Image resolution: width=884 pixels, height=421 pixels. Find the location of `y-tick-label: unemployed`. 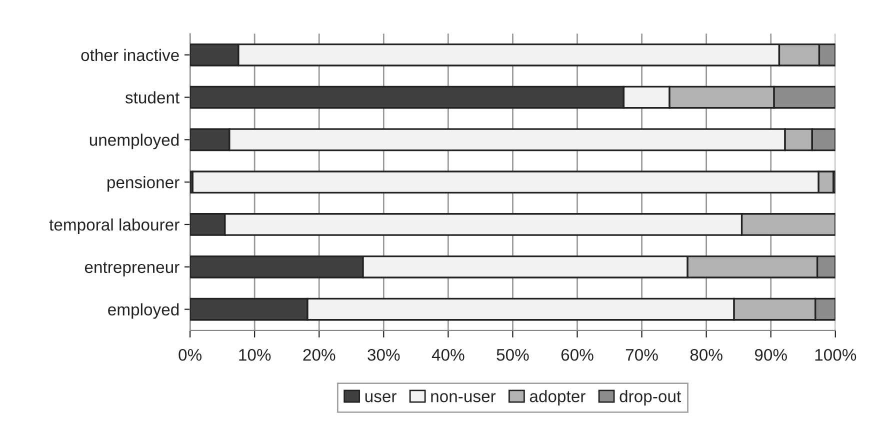

y-tick-label: unemployed is located at coordinates (134, 142).